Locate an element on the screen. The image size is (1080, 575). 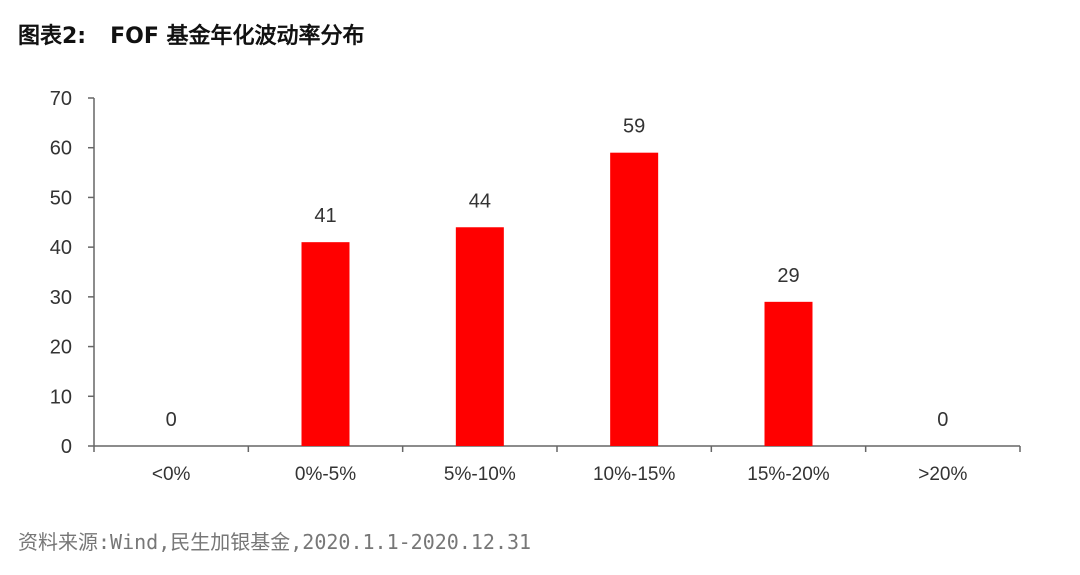
bar-value-label: 59 is located at coordinates (634, 127).